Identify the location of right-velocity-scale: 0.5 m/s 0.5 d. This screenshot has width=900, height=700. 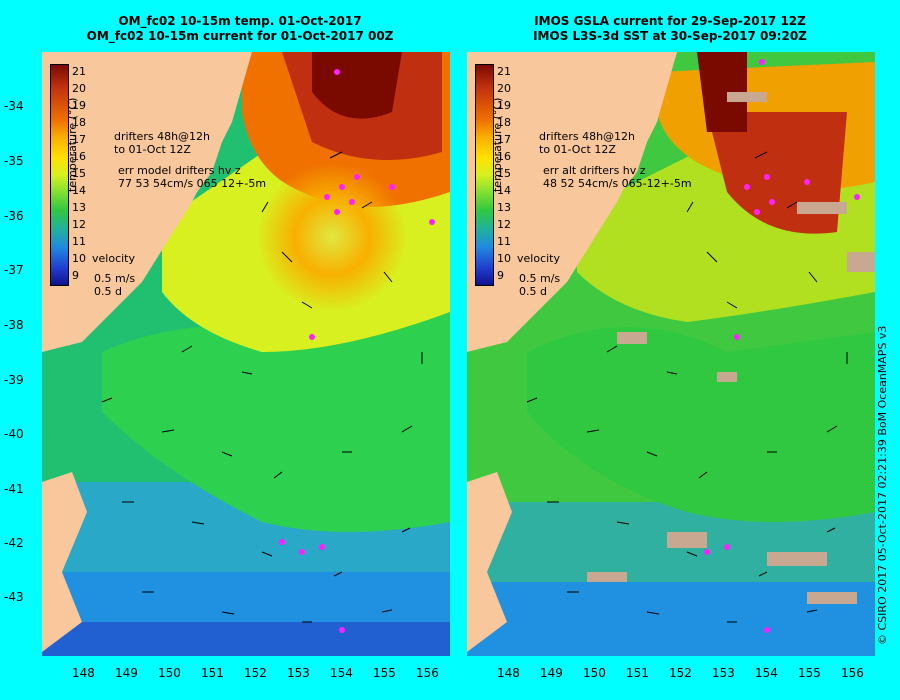
(540, 285).